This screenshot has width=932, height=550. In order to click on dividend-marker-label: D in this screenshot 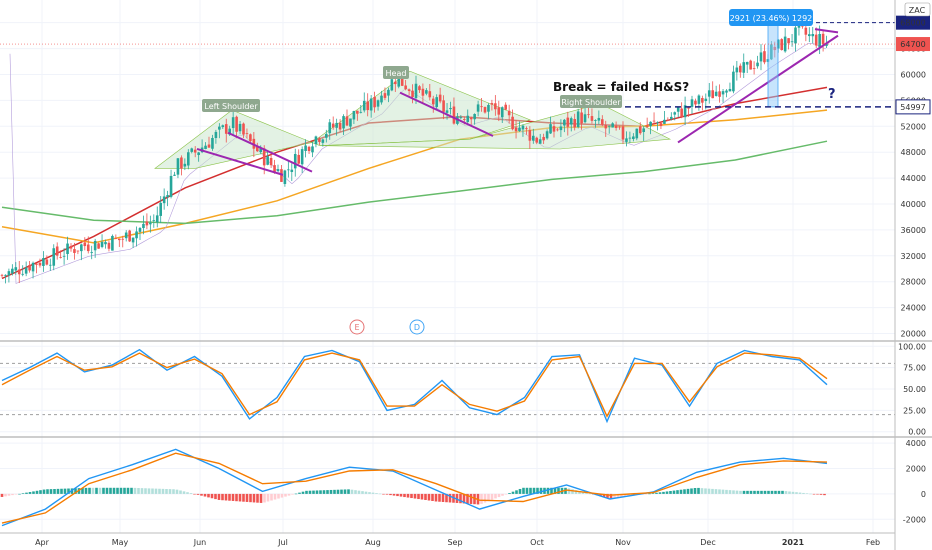, I will do `click(417, 327)`.